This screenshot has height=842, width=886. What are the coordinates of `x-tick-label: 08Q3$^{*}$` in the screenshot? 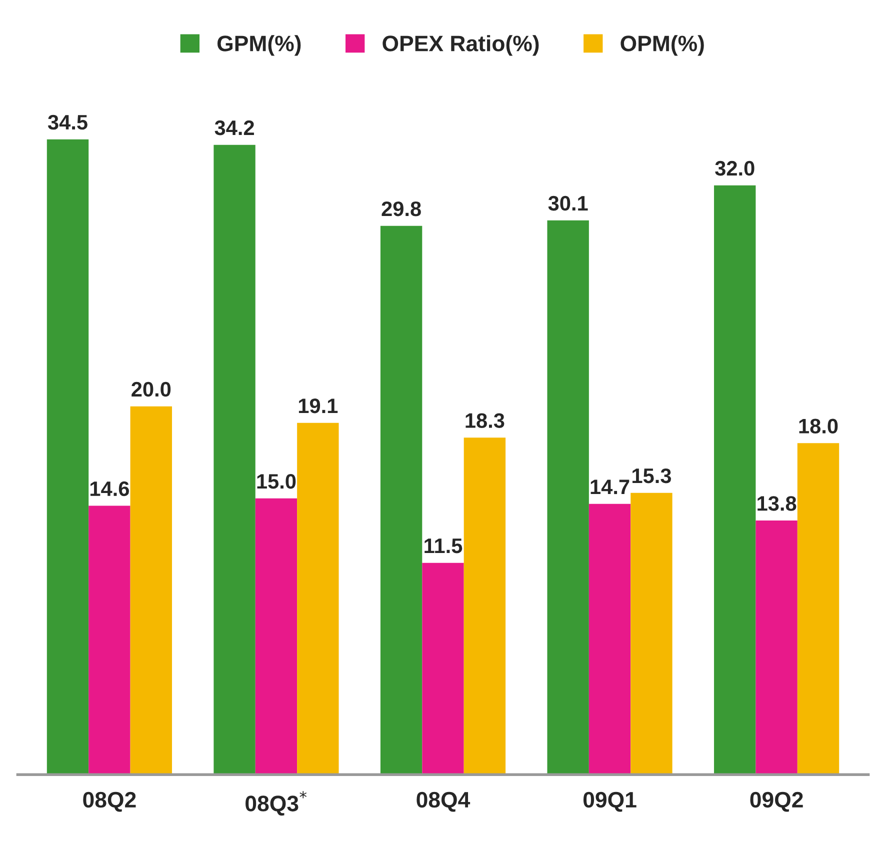 It's located at (276, 803).